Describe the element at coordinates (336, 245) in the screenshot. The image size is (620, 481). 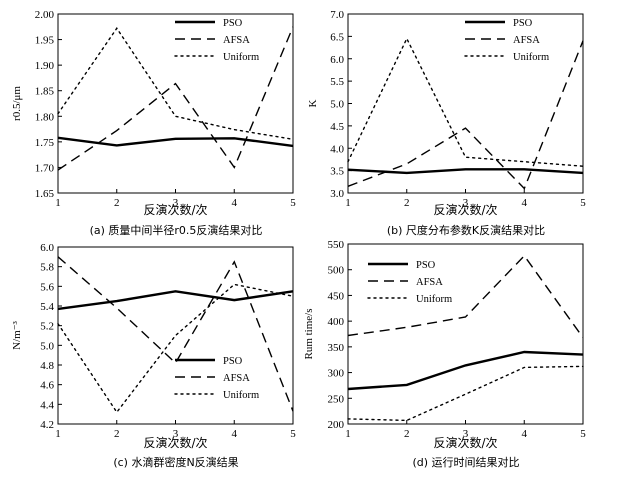
I see `y-tick-label: 550` at that location.